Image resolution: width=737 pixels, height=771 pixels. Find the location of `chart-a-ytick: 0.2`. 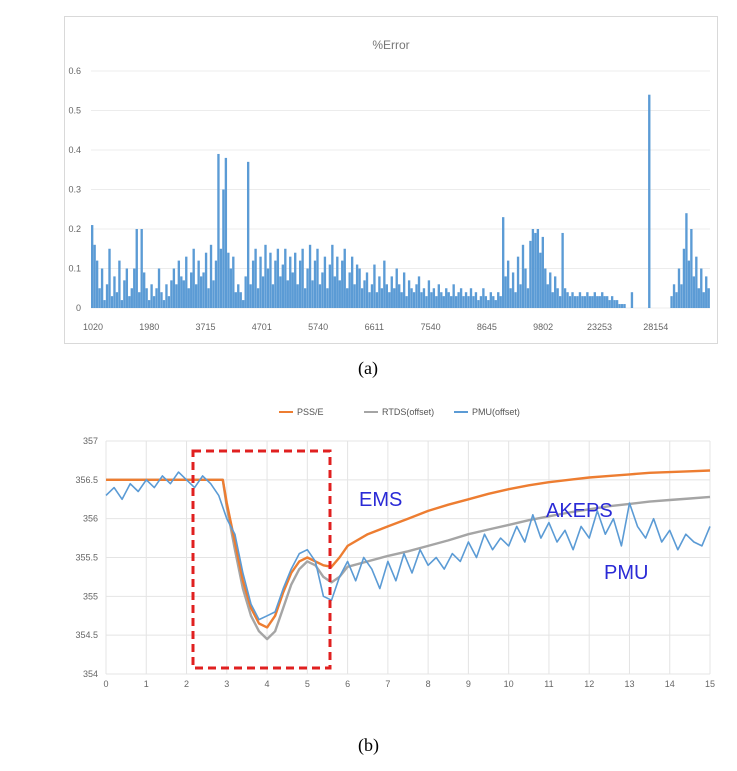

chart-a-ytick: 0.2 is located at coordinates (74, 229).